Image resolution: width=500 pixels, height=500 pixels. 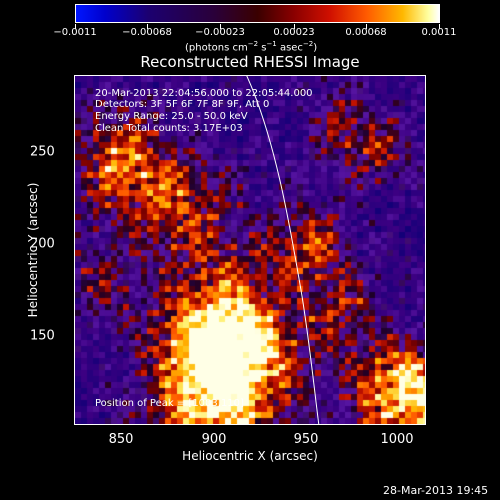 I want to click on info-time-range: 20-Mar-2013 22:04:56.000 to 22:05:44.000, so click(x=204, y=93).